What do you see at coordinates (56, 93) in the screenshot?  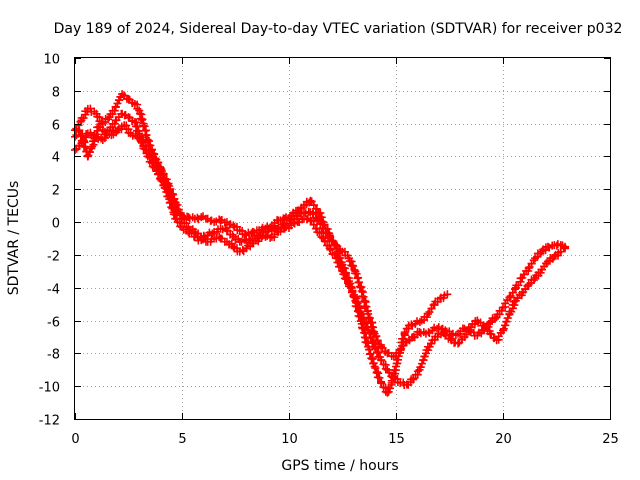 I see `y-tick-label: 8` at bounding box center [56, 93].